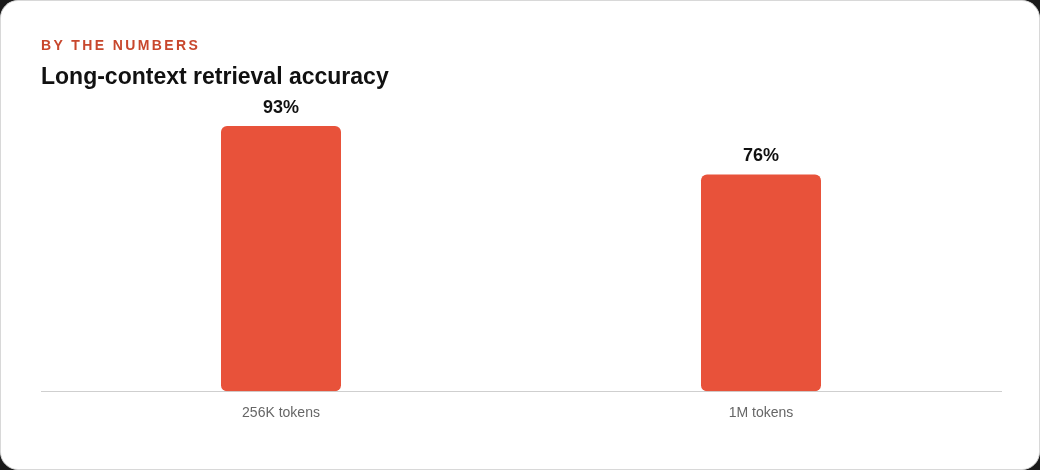  I want to click on chart-subtitle: BY THE NUMBERS, so click(121, 45).